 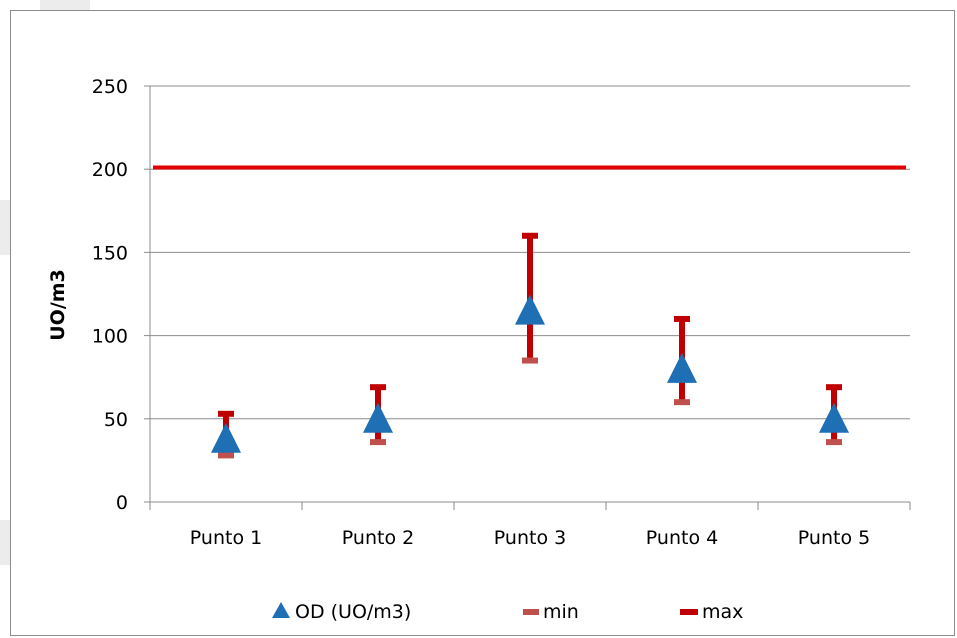 What do you see at coordinates (531, 612) in the screenshot?
I see `legend-min-marker` at bounding box center [531, 612].